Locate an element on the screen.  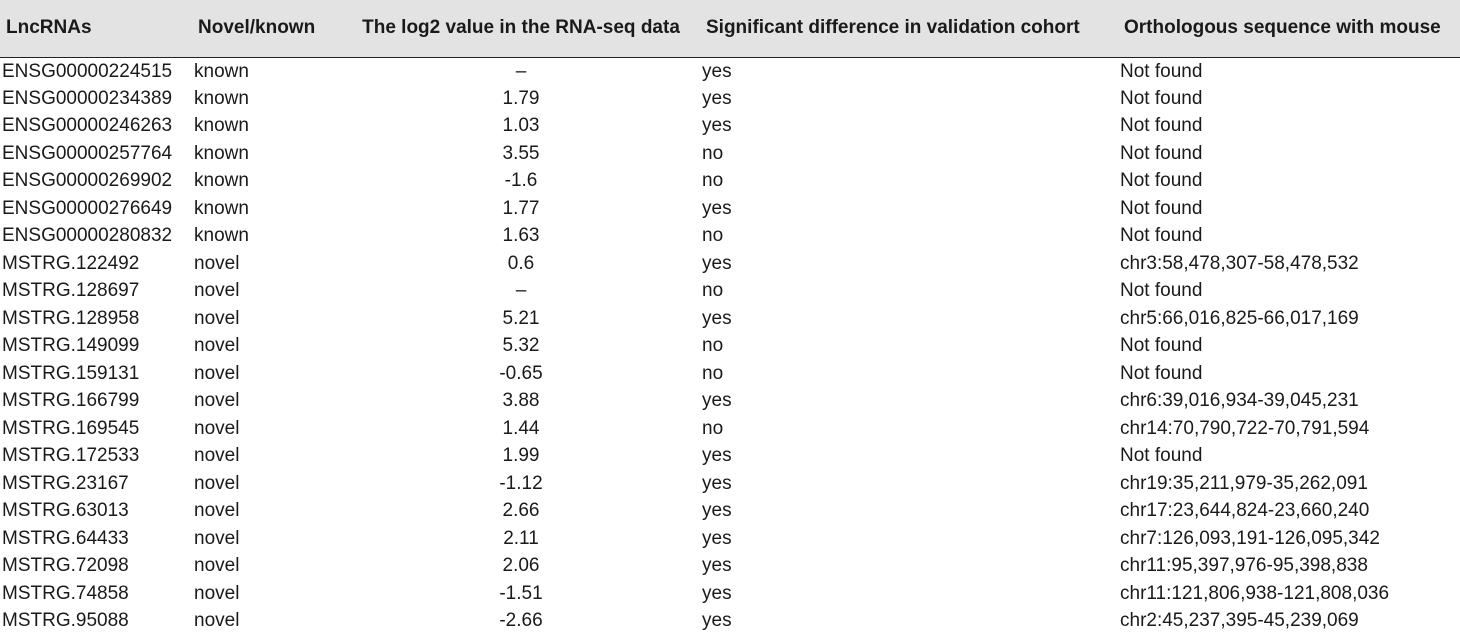
cell-lncrna: ENSG00000257764 is located at coordinates (87, 153).